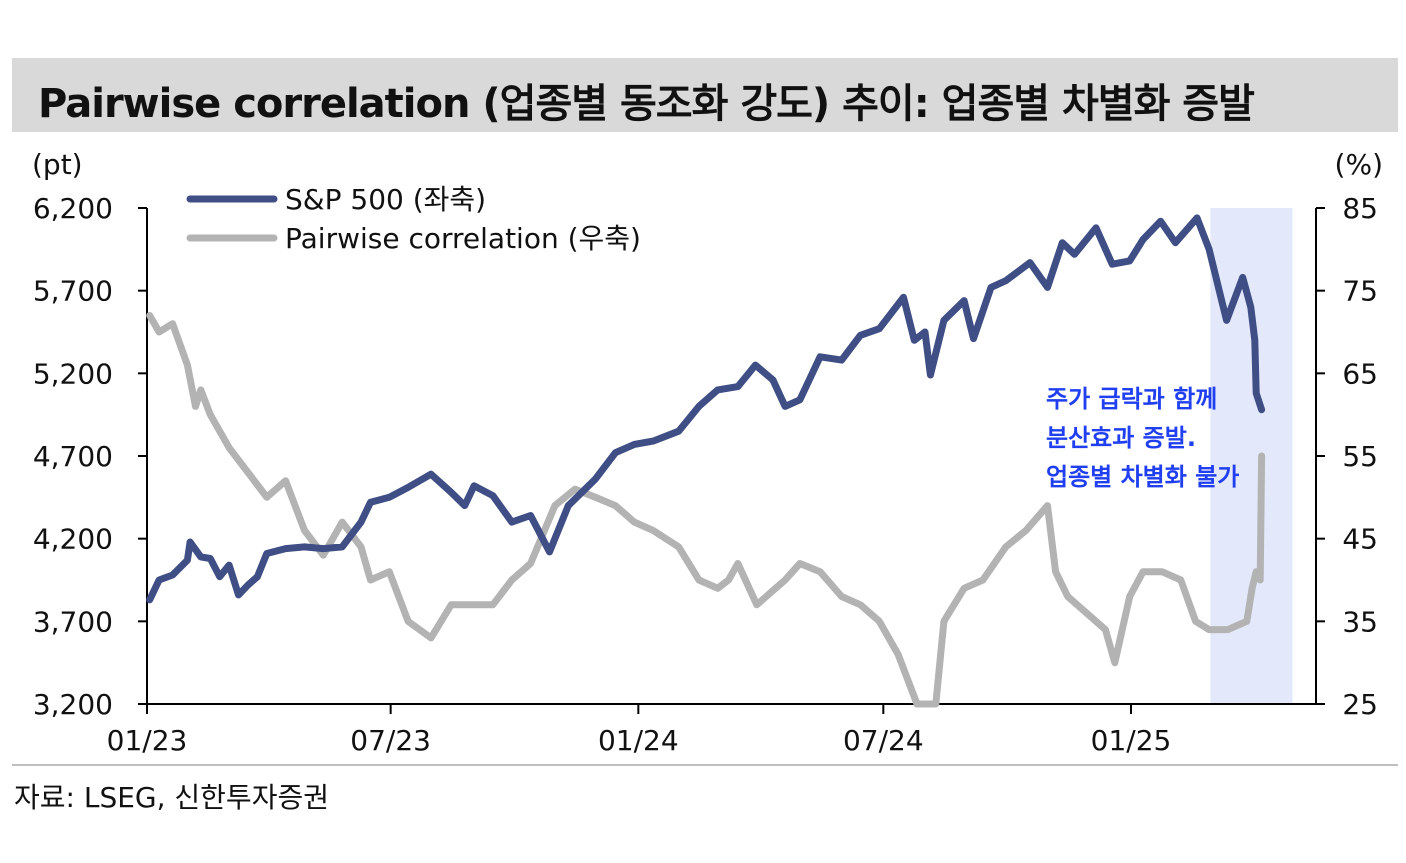 This screenshot has width=1406, height=863. Describe the element at coordinates (73, 621) in the screenshot. I see `left-tick-label: 3,700` at that location.